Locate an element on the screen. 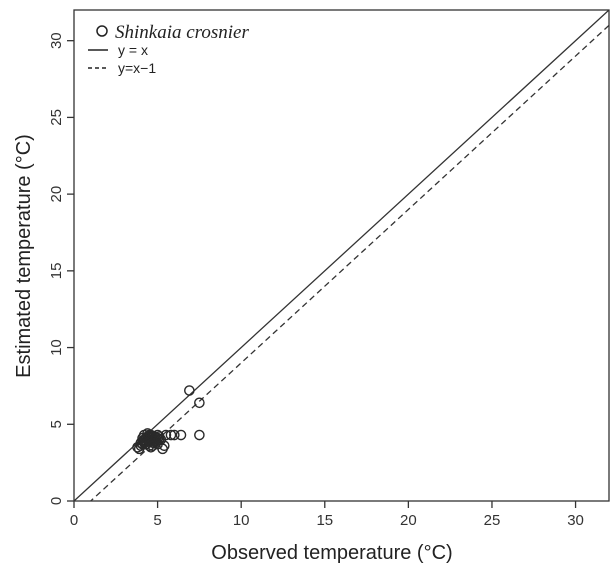  y-axis-title: Estimated temperature (°C) is located at coordinates (24, 256).